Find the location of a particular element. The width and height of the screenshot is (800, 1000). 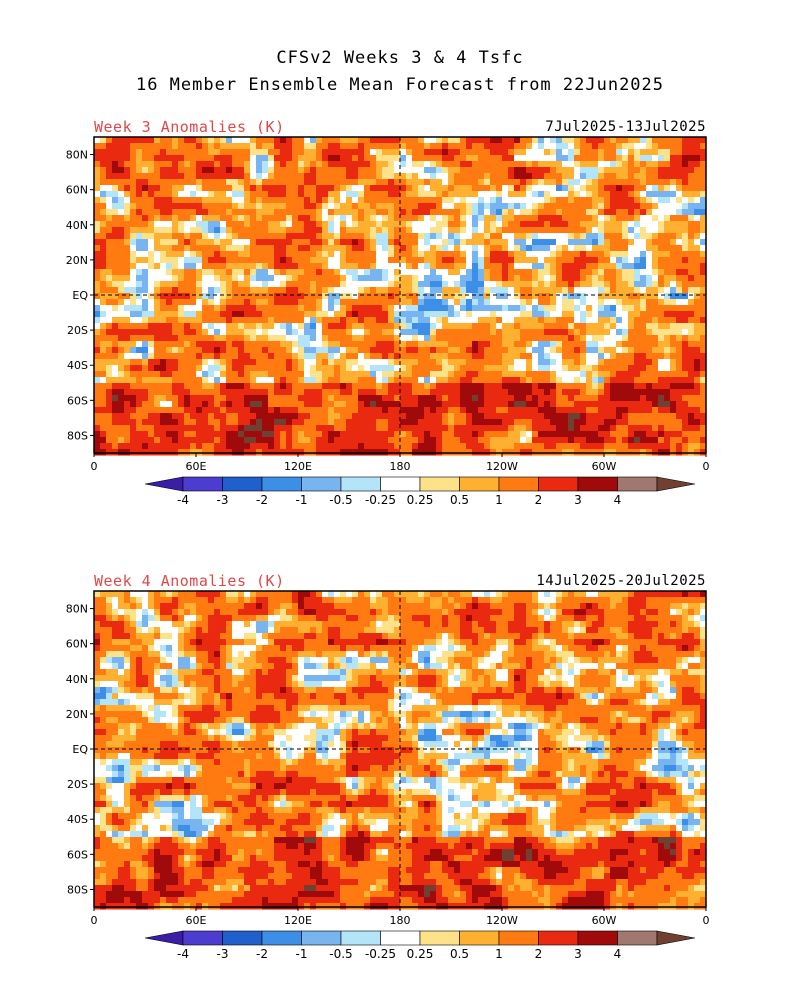

panel2-title: Week 4 Anomalies (K) is located at coordinates (189, 581).